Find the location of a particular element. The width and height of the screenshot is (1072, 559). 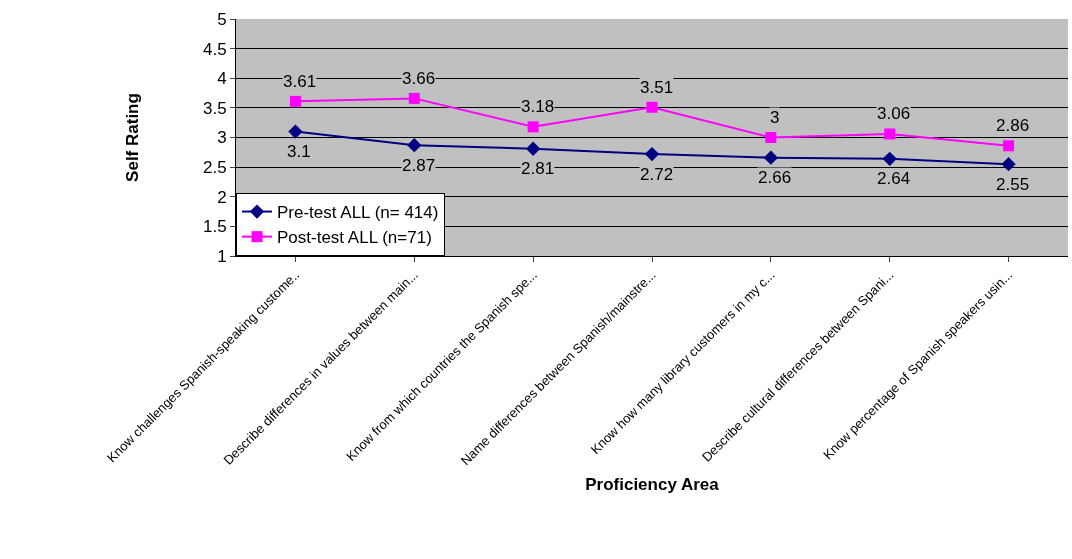

data-label: 2.66 is located at coordinates (775, 177).